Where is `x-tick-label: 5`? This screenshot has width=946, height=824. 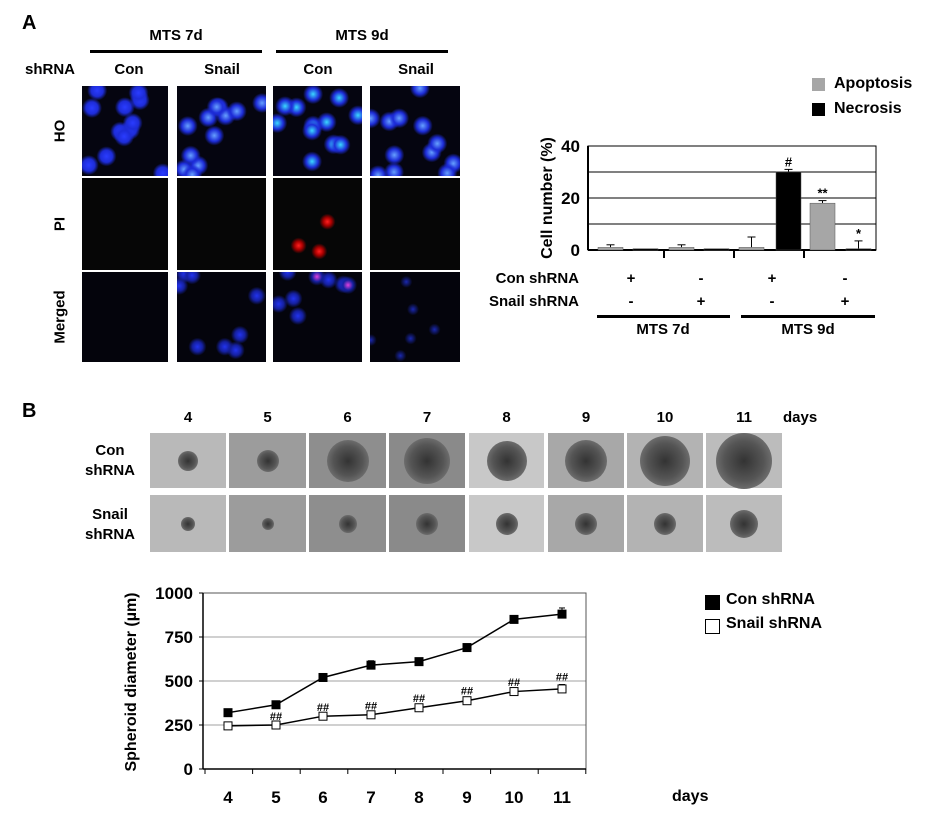
x-tick-label: 5 is located at coordinates (275, 797).